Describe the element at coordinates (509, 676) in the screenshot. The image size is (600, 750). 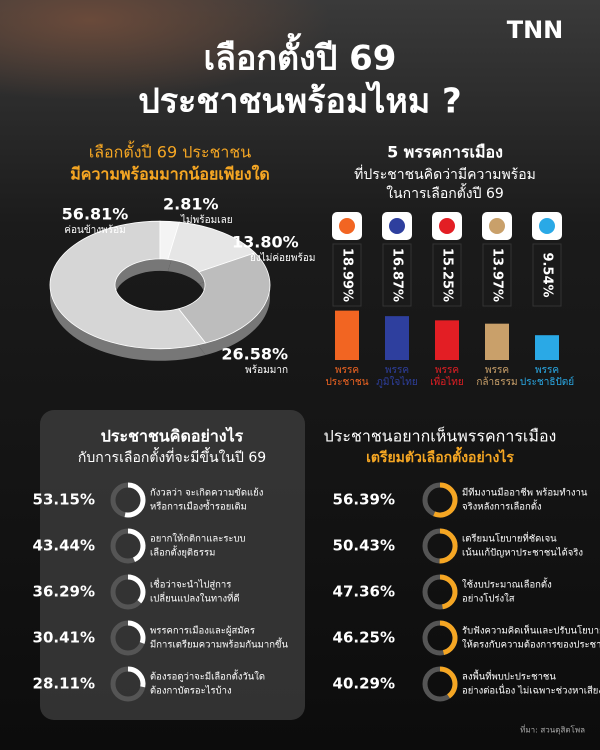
I see `category-label: ลงพื้นที่พบปะประชาชน` at that location.